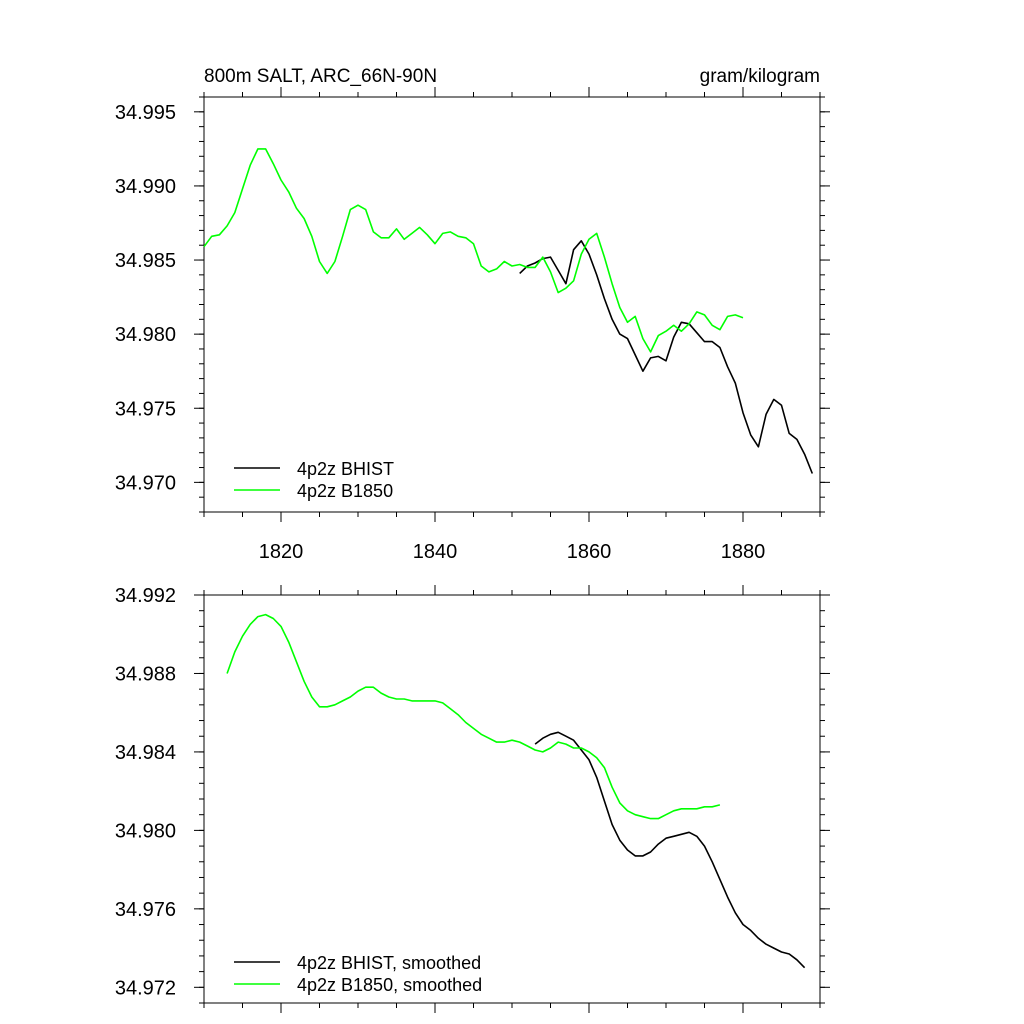 The height and width of the screenshot is (1024, 1024). I want to click on x-tick-label: 1880, so click(743, 552).